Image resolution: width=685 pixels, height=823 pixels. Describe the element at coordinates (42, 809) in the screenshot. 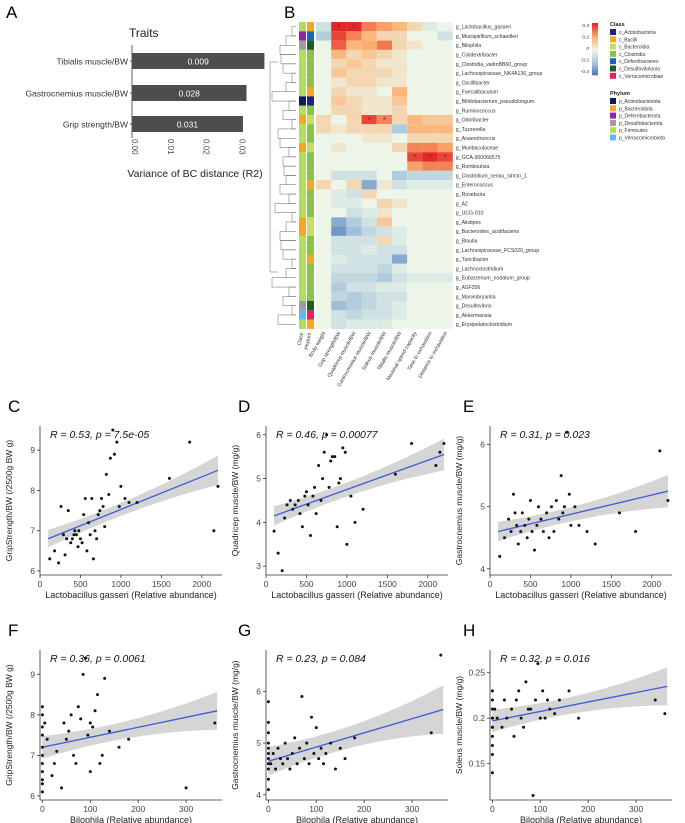

I see `x-tick-label: 0` at that location.